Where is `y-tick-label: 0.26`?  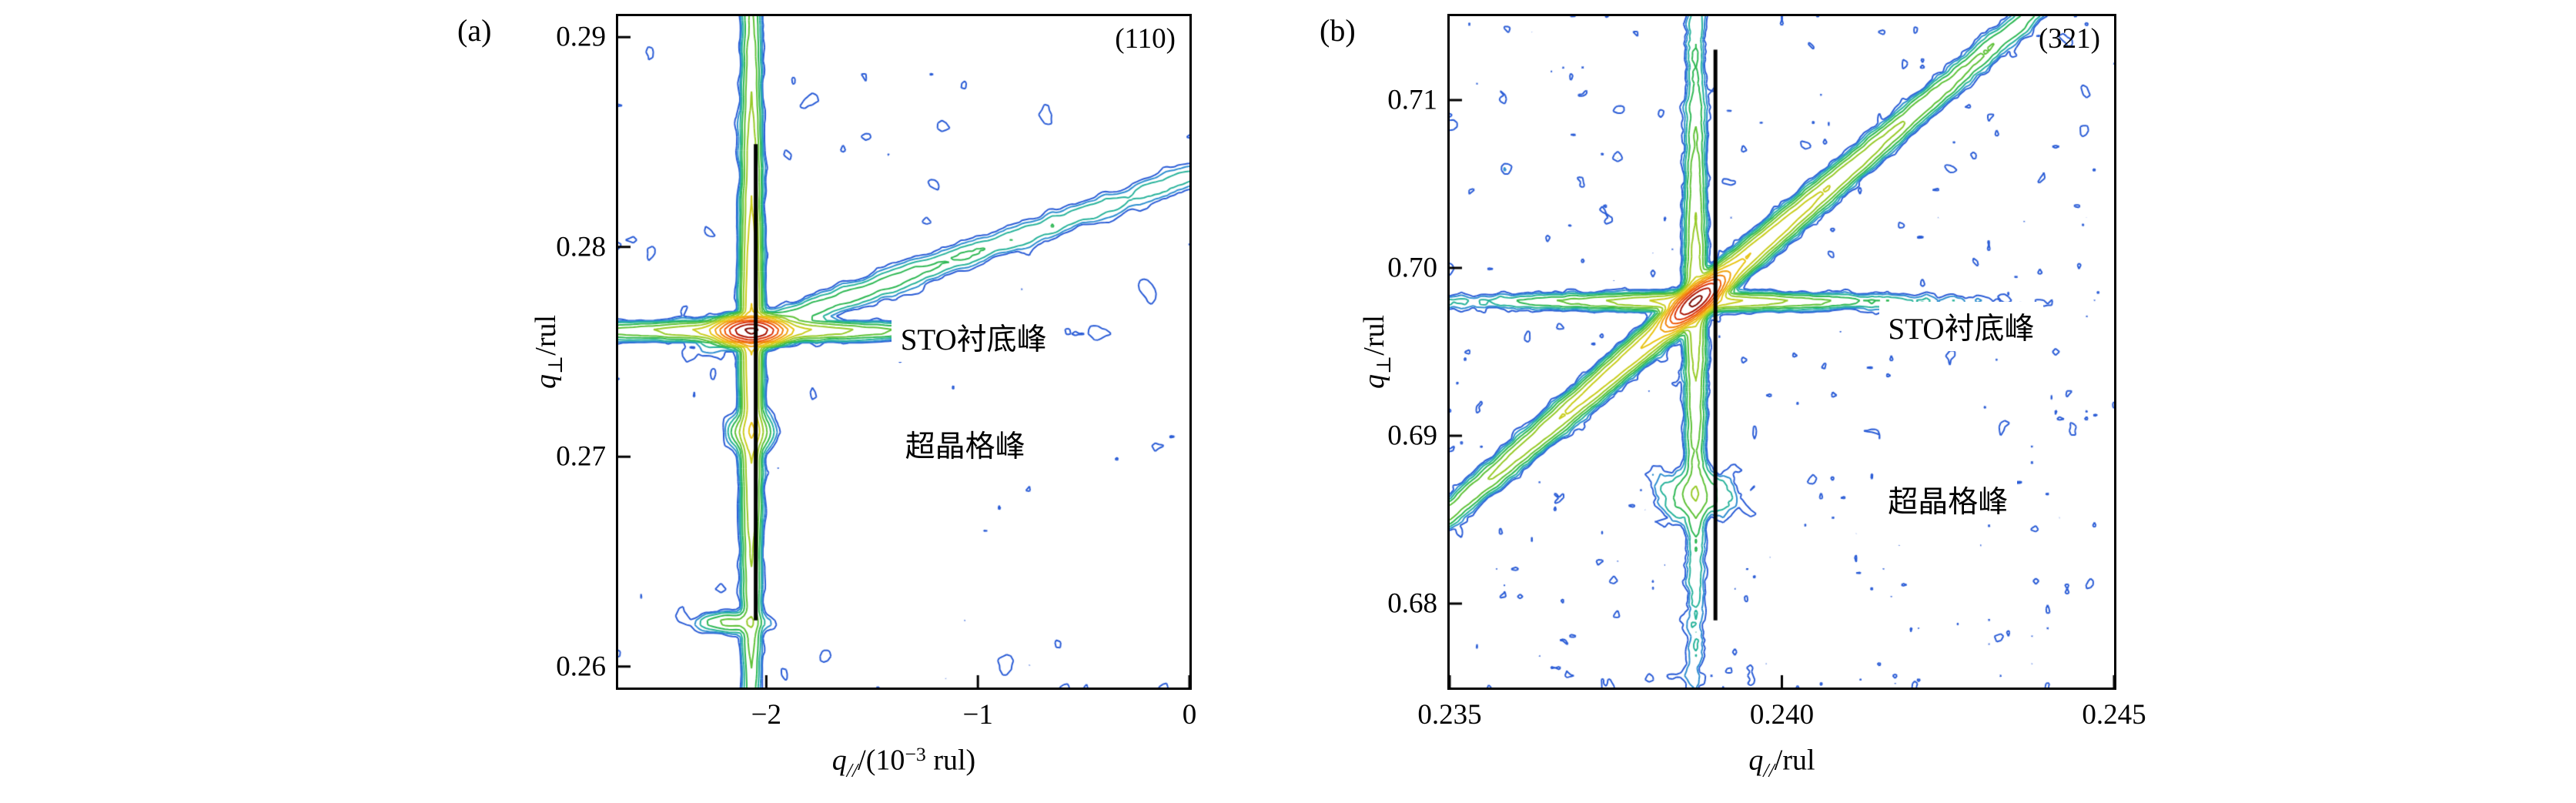 y-tick-label: 0.26 is located at coordinates (581, 667).